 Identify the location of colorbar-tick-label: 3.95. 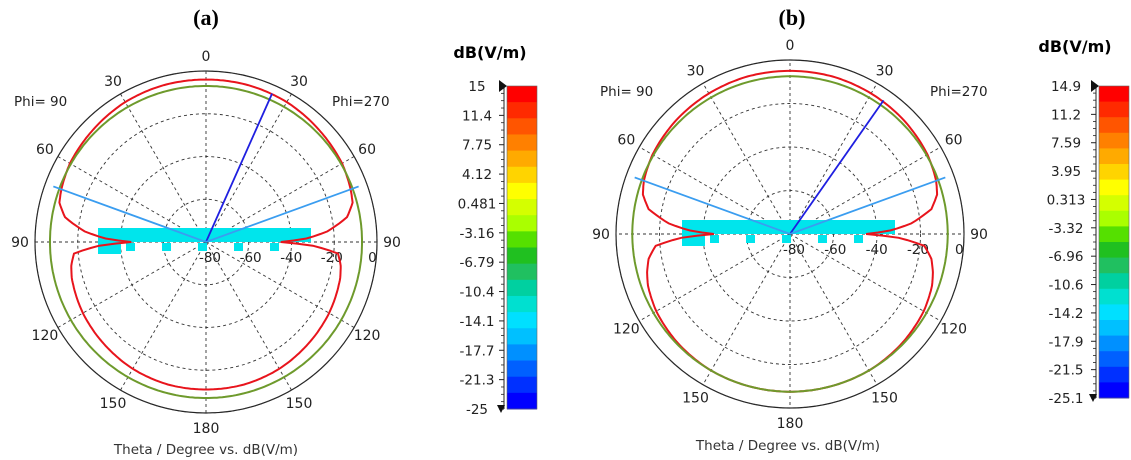
(1066, 172).